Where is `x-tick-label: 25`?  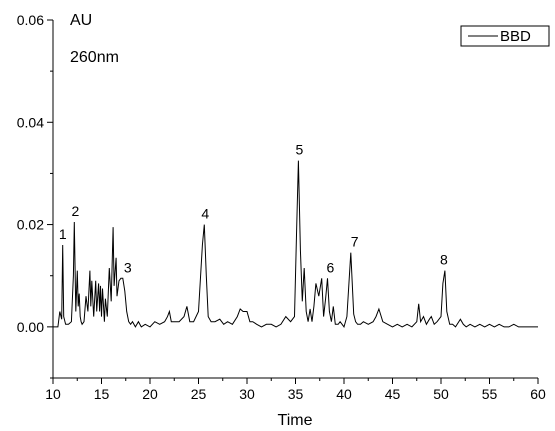
x-tick-label: 25 is located at coordinates (199, 394).